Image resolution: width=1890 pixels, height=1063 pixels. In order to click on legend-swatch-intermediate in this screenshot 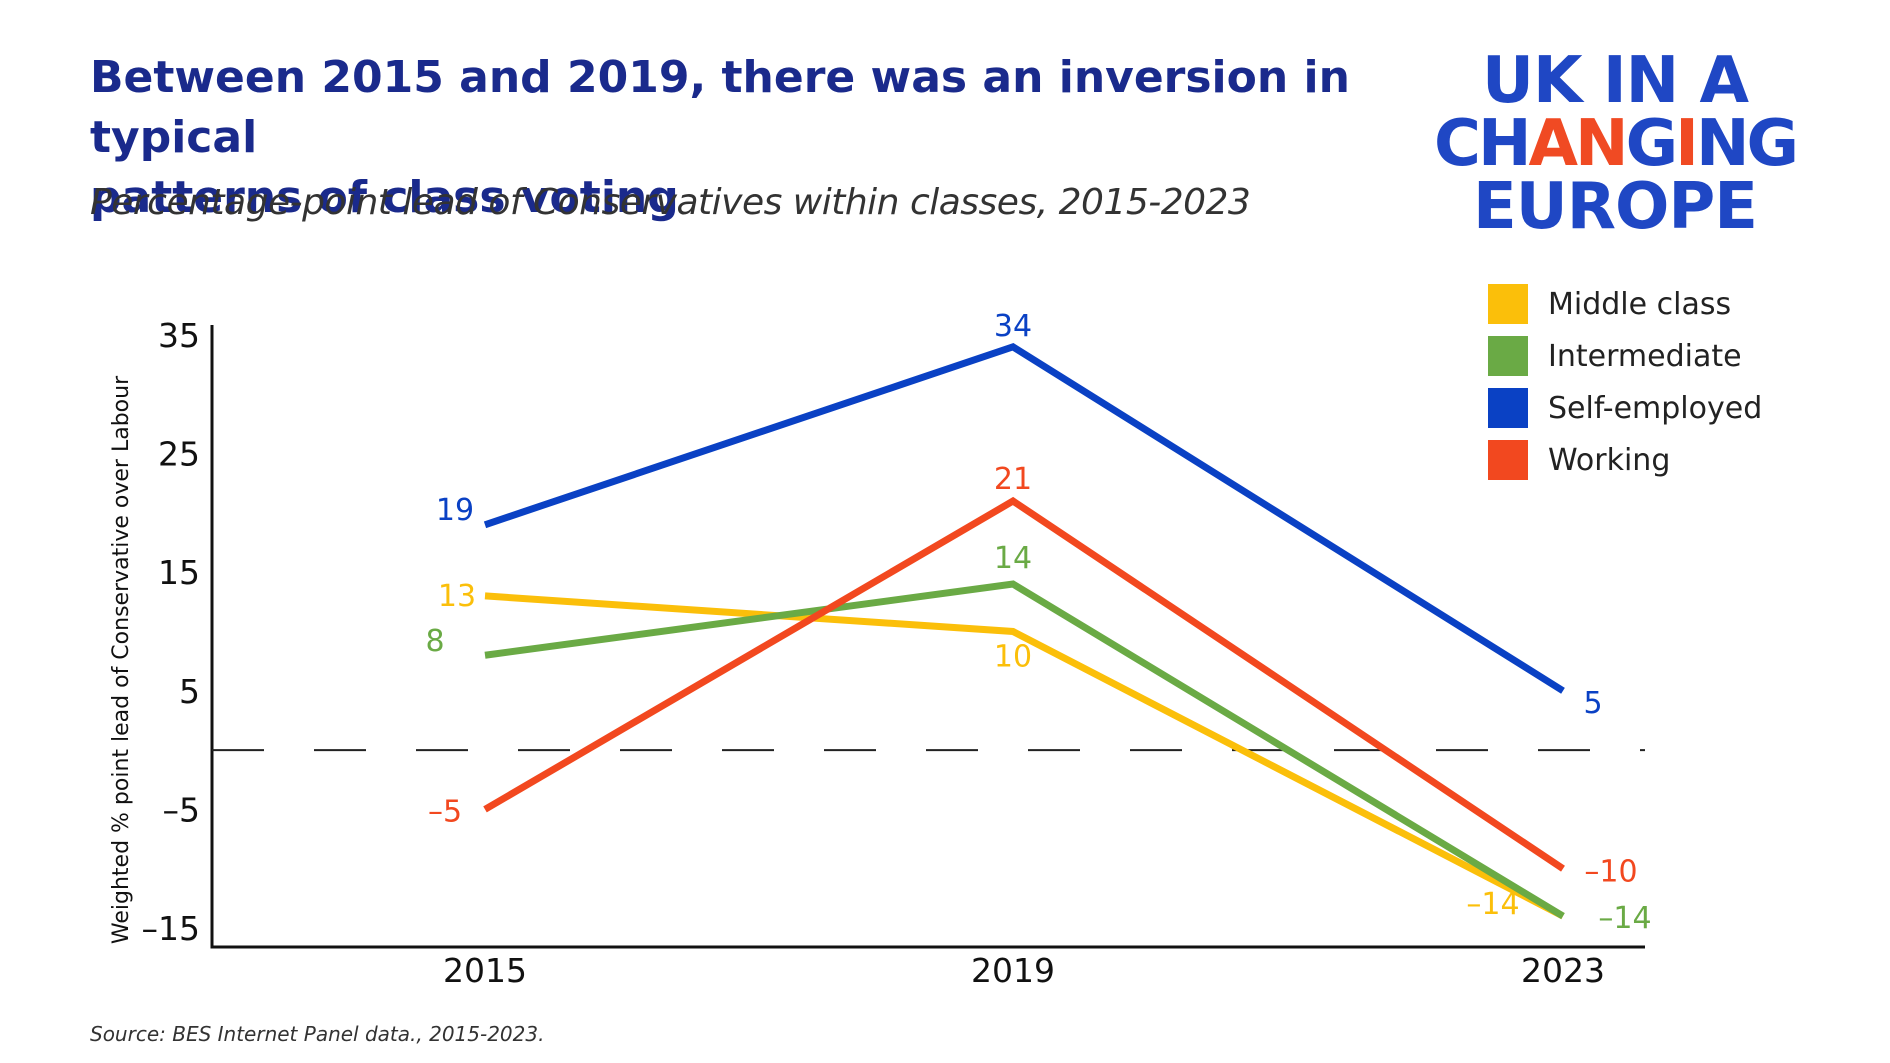, I will do `click(1508, 356)`.